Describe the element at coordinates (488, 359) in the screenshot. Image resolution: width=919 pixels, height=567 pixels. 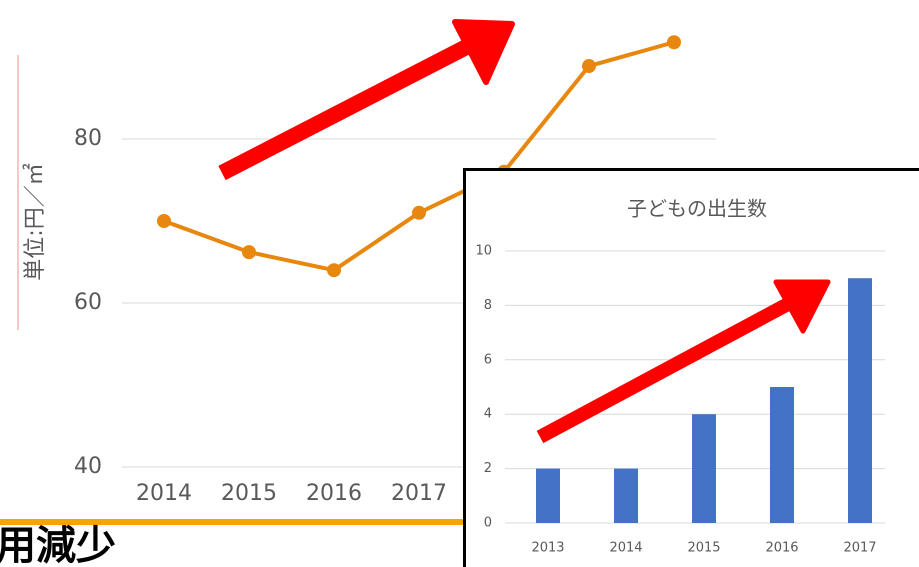
I see `y-tick-label: 6` at that location.